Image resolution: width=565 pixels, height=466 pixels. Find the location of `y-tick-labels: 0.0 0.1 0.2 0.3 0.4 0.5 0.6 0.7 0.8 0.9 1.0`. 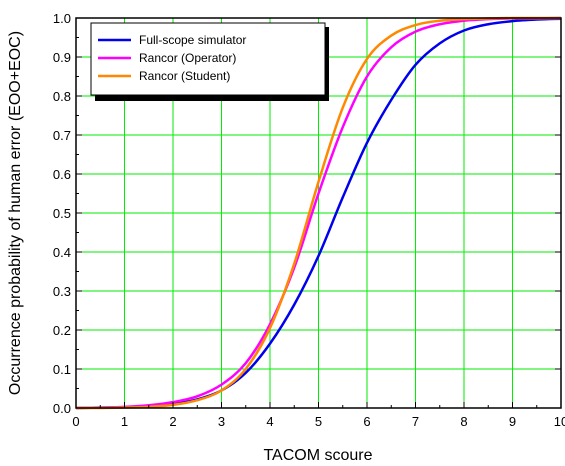

y-tick-labels: 0.0 0.1 0.2 0.3 0.4 0.5 0.6 0.7 0.8 0.9 1.0 is located at coordinates (62, 213).